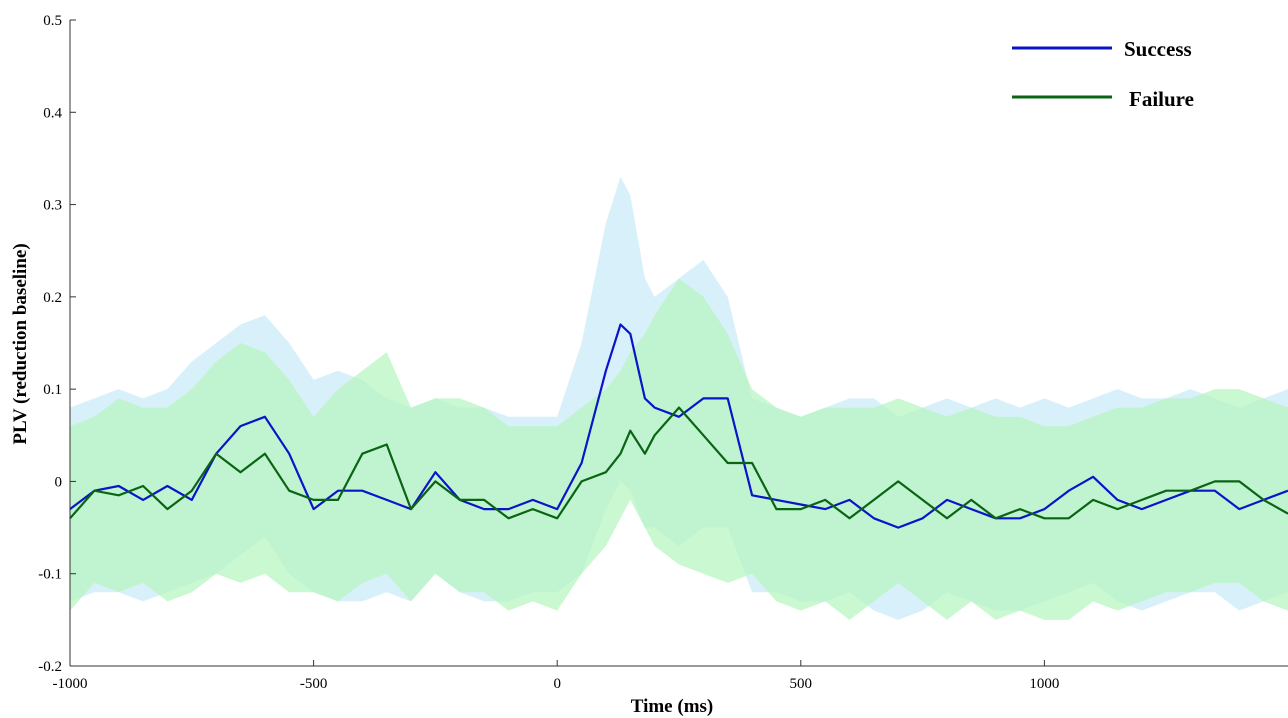 The image size is (1288, 718). I want to click on y-tick-label: -0.2, so click(50, 667).